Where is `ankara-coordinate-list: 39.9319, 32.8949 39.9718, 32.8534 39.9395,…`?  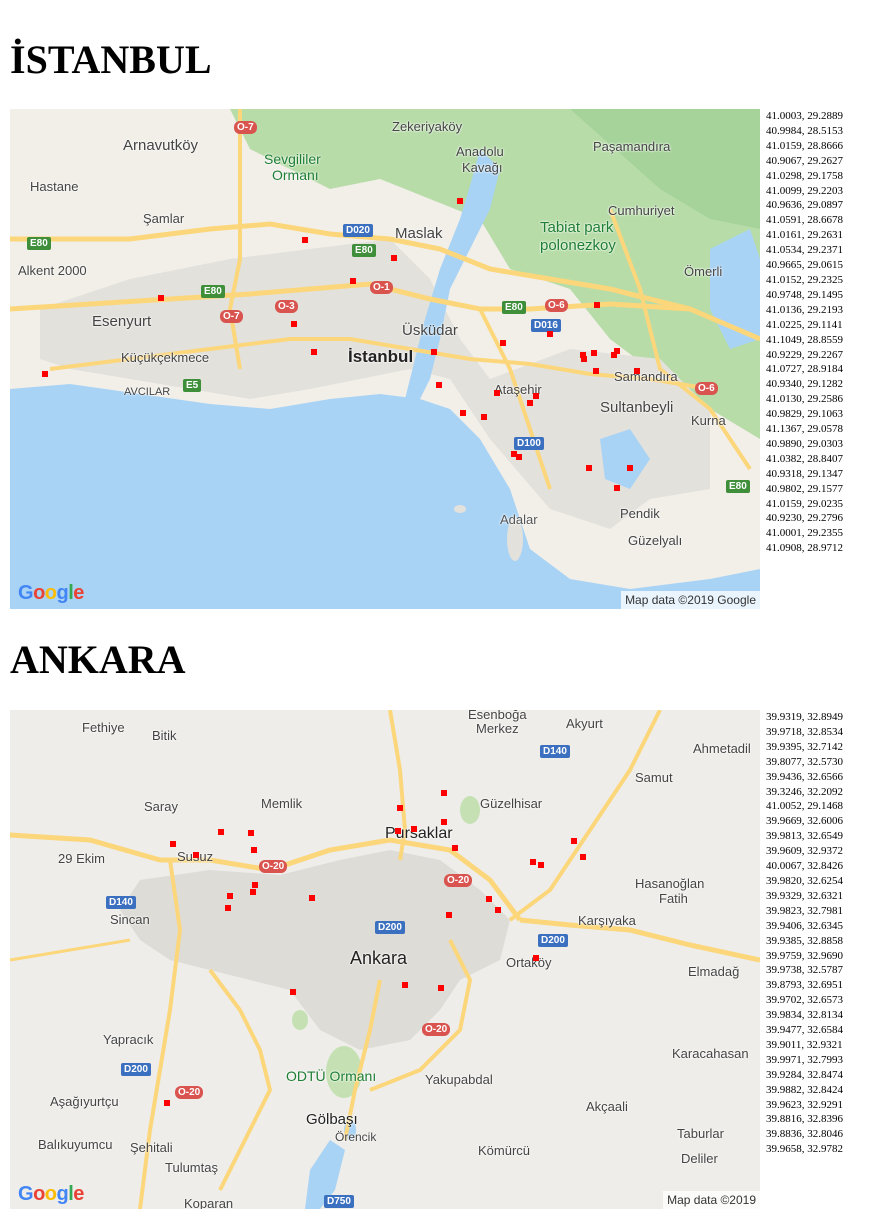
ankara-coordinate-list: 39.9319, 32.8949 39.9718, 32.8534 39.9395,… is located at coordinates (804, 933).